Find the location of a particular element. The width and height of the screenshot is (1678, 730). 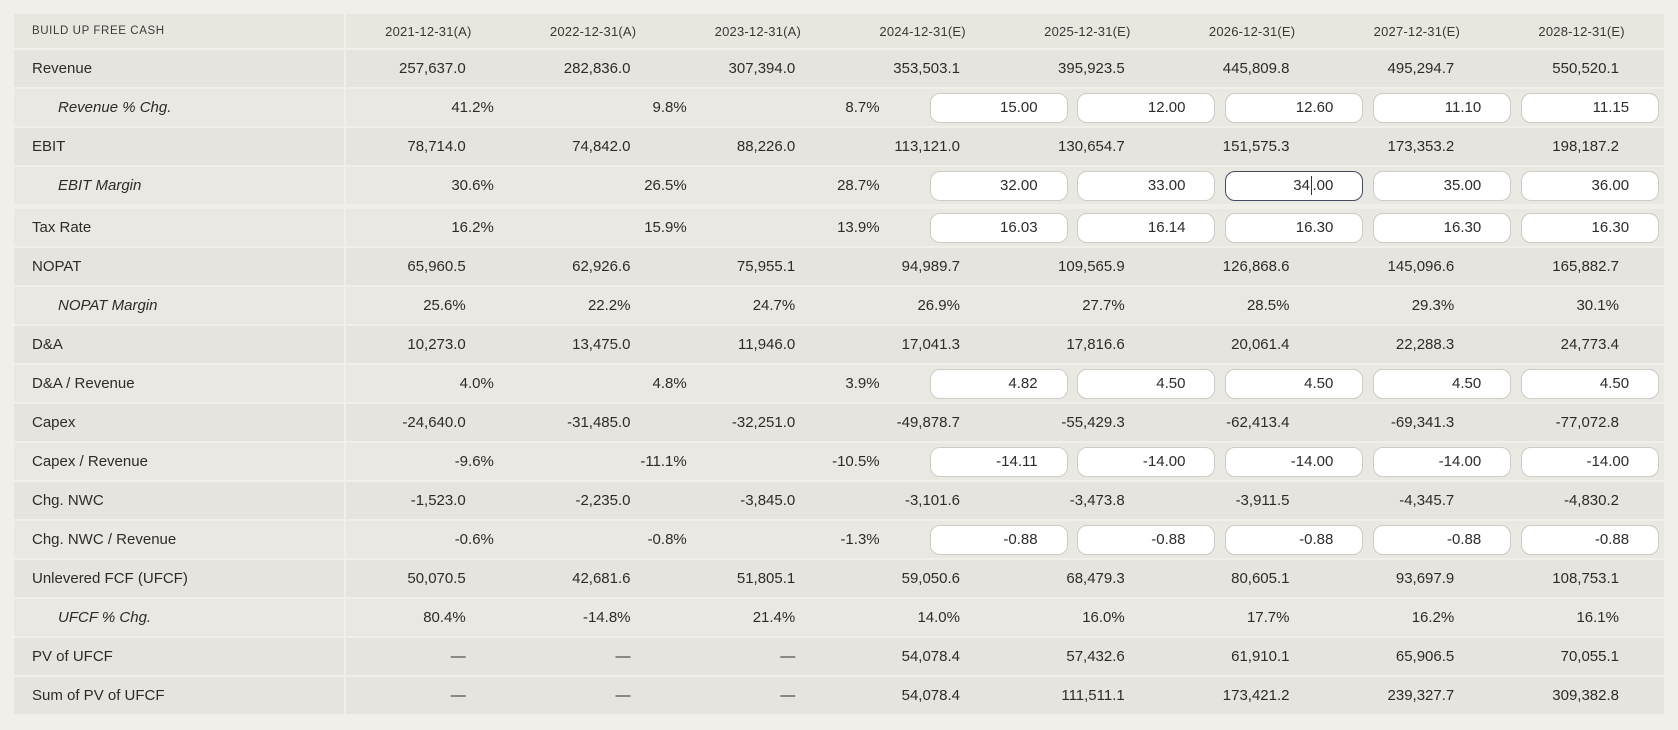

cell: -0.8% is located at coordinates (667, 539).